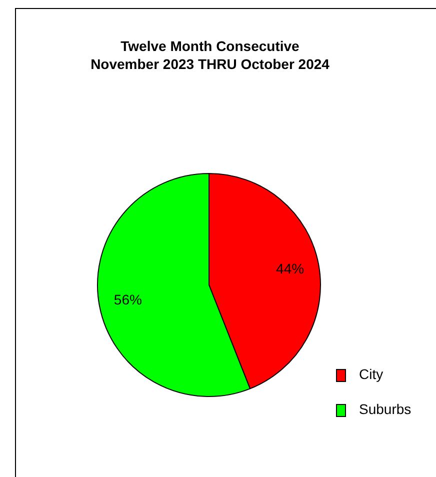  I want to click on legend-label: City, so click(371, 374).